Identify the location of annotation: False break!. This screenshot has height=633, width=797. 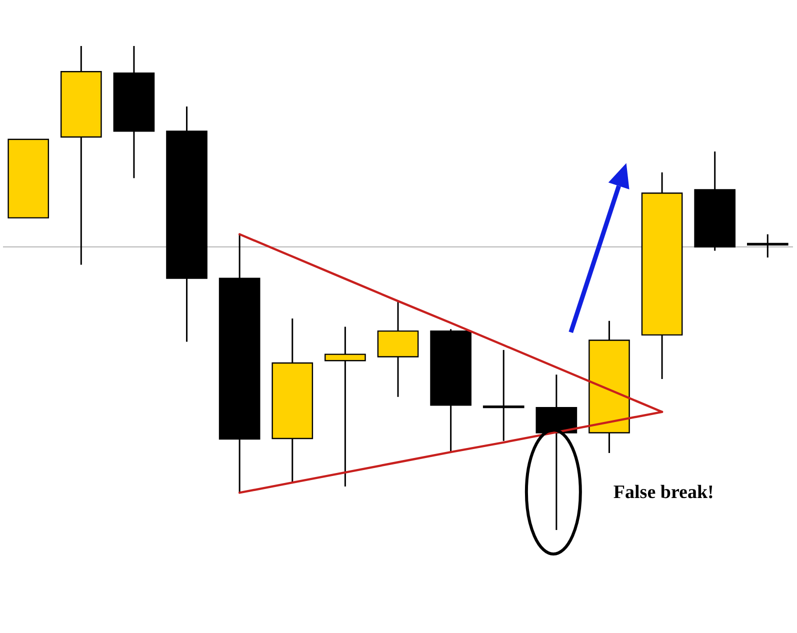
(663, 492).